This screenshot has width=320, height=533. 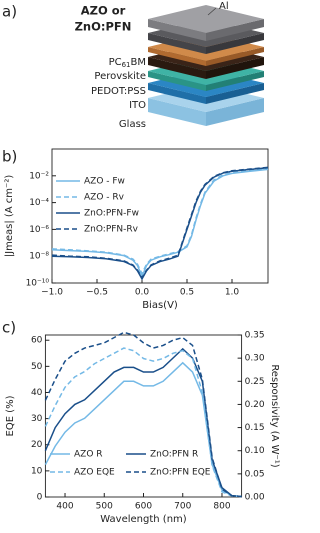 What do you see at coordinates (9, 157) in the screenshot?
I see `panel-label: b)` at bounding box center [9, 157].